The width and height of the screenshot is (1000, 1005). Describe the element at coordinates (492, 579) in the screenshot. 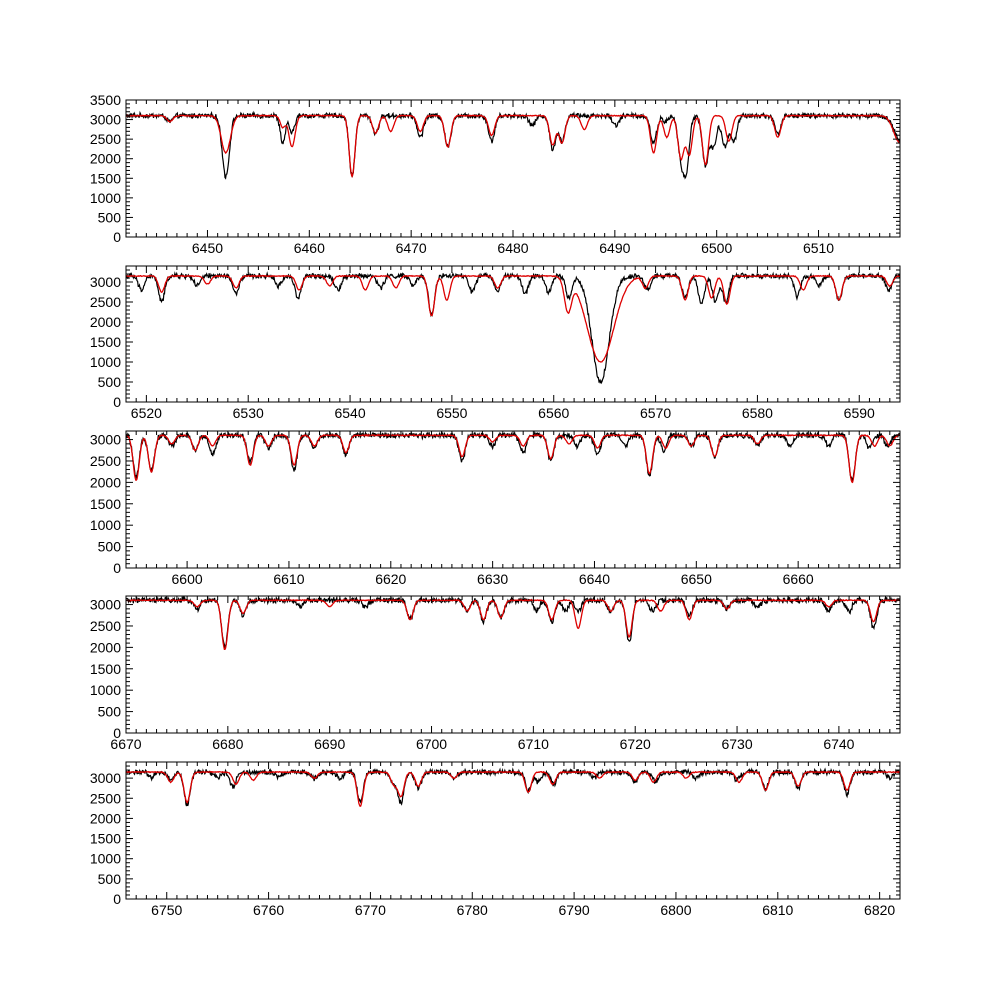

I see `x-tick-label: 6630` at that location.